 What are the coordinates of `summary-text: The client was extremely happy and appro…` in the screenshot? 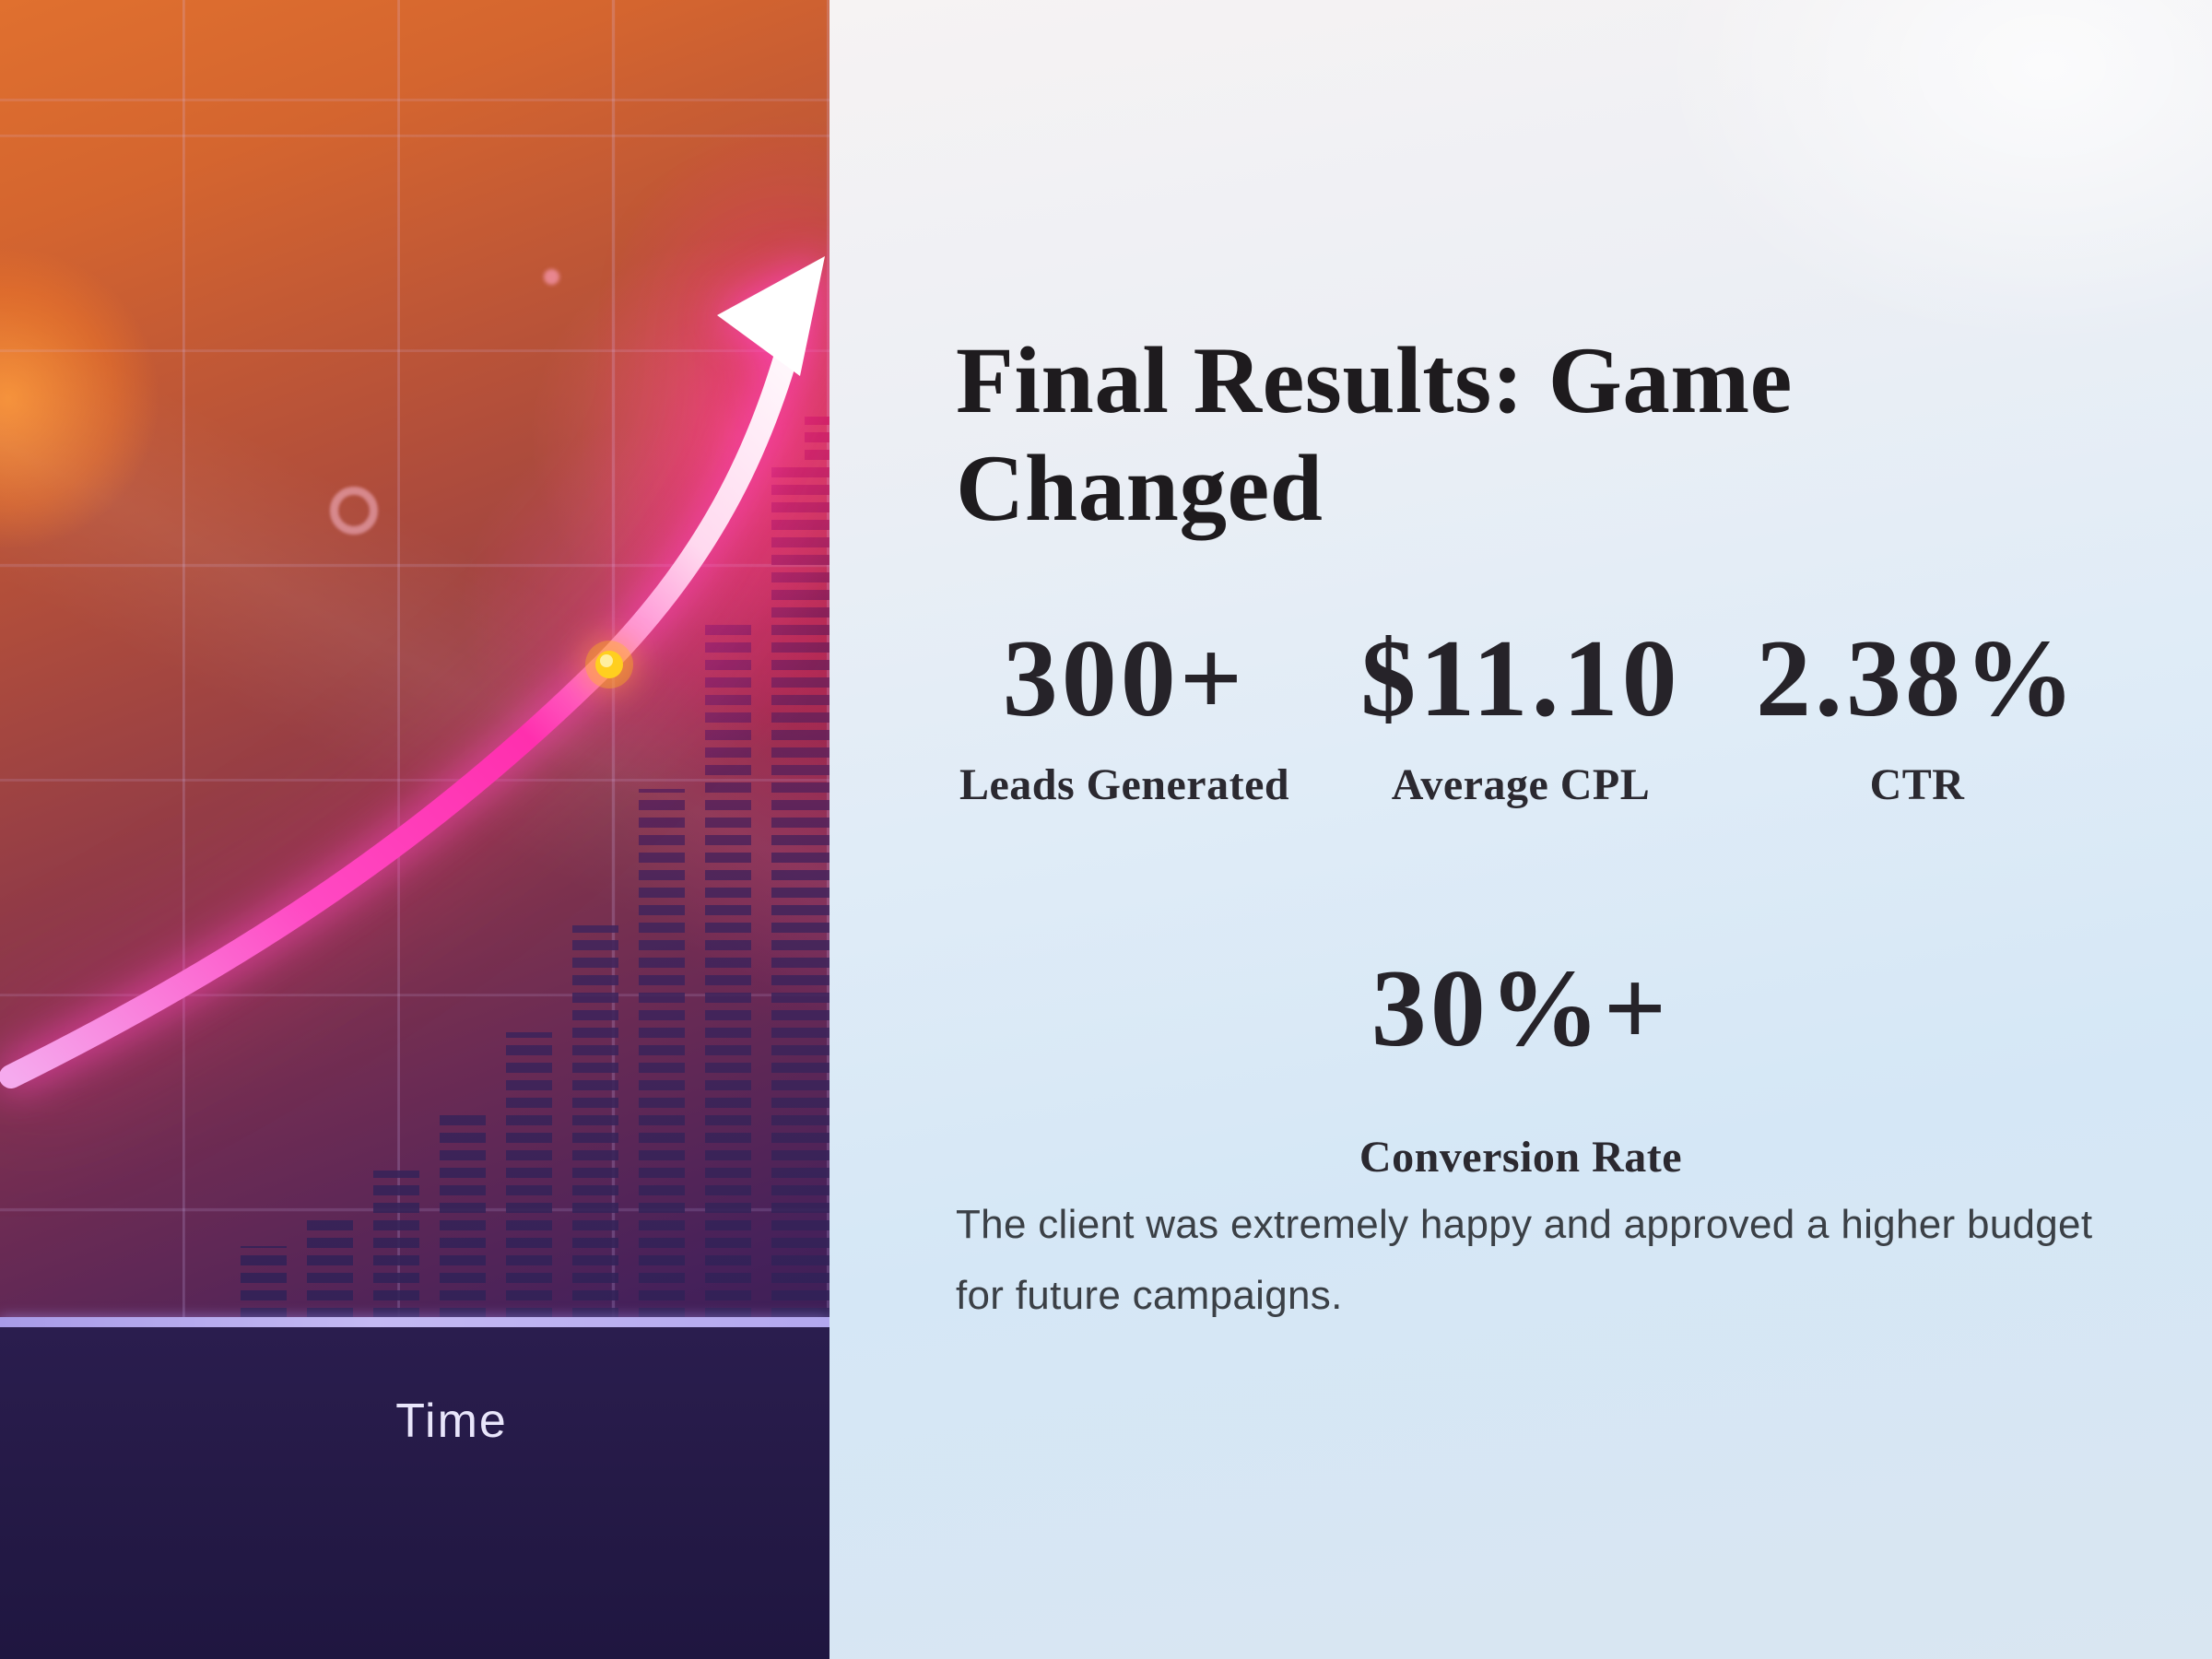 It's located at (1524, 1260).